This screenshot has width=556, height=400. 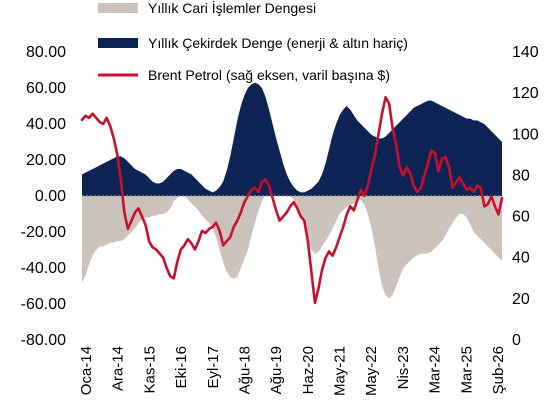 I want to click on left-tick-label: 0.00, so click(x=50, y=196).